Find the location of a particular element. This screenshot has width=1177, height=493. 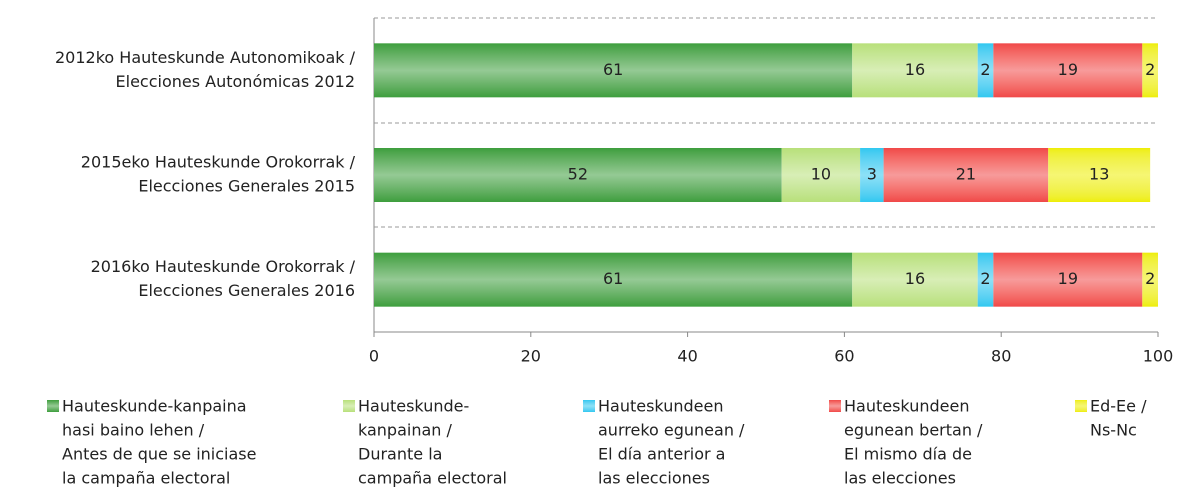

legend-label: kanpainan / is located at coordinates (405, 430).